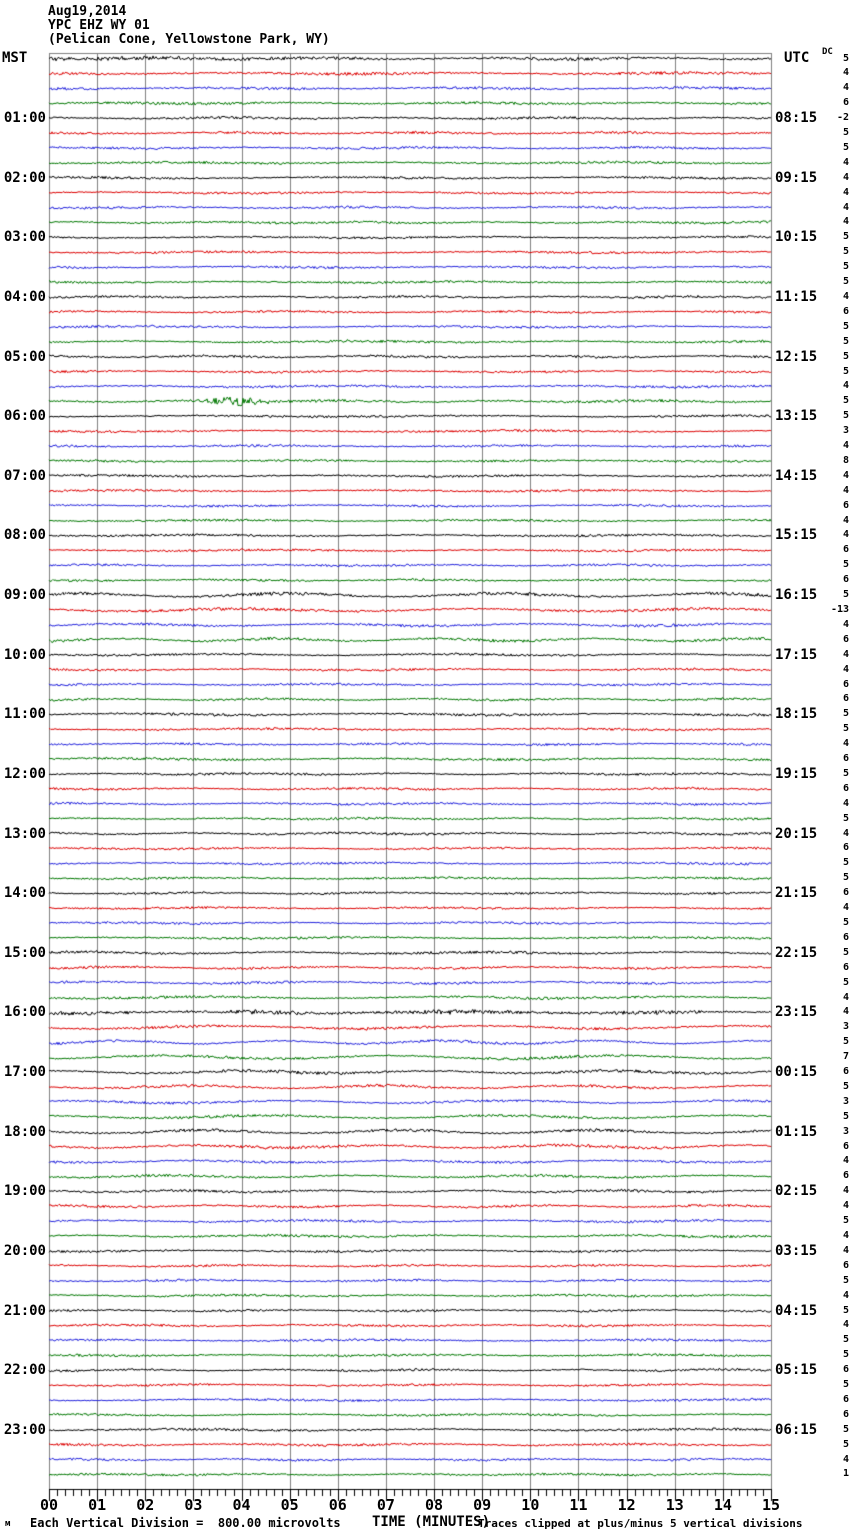 This screenshot has height=1534, width=850. What do you see at coordinates (796, 654) in the screenshot?
I see `utc-hour-label: 17:15` at bounding box center [796, 654].